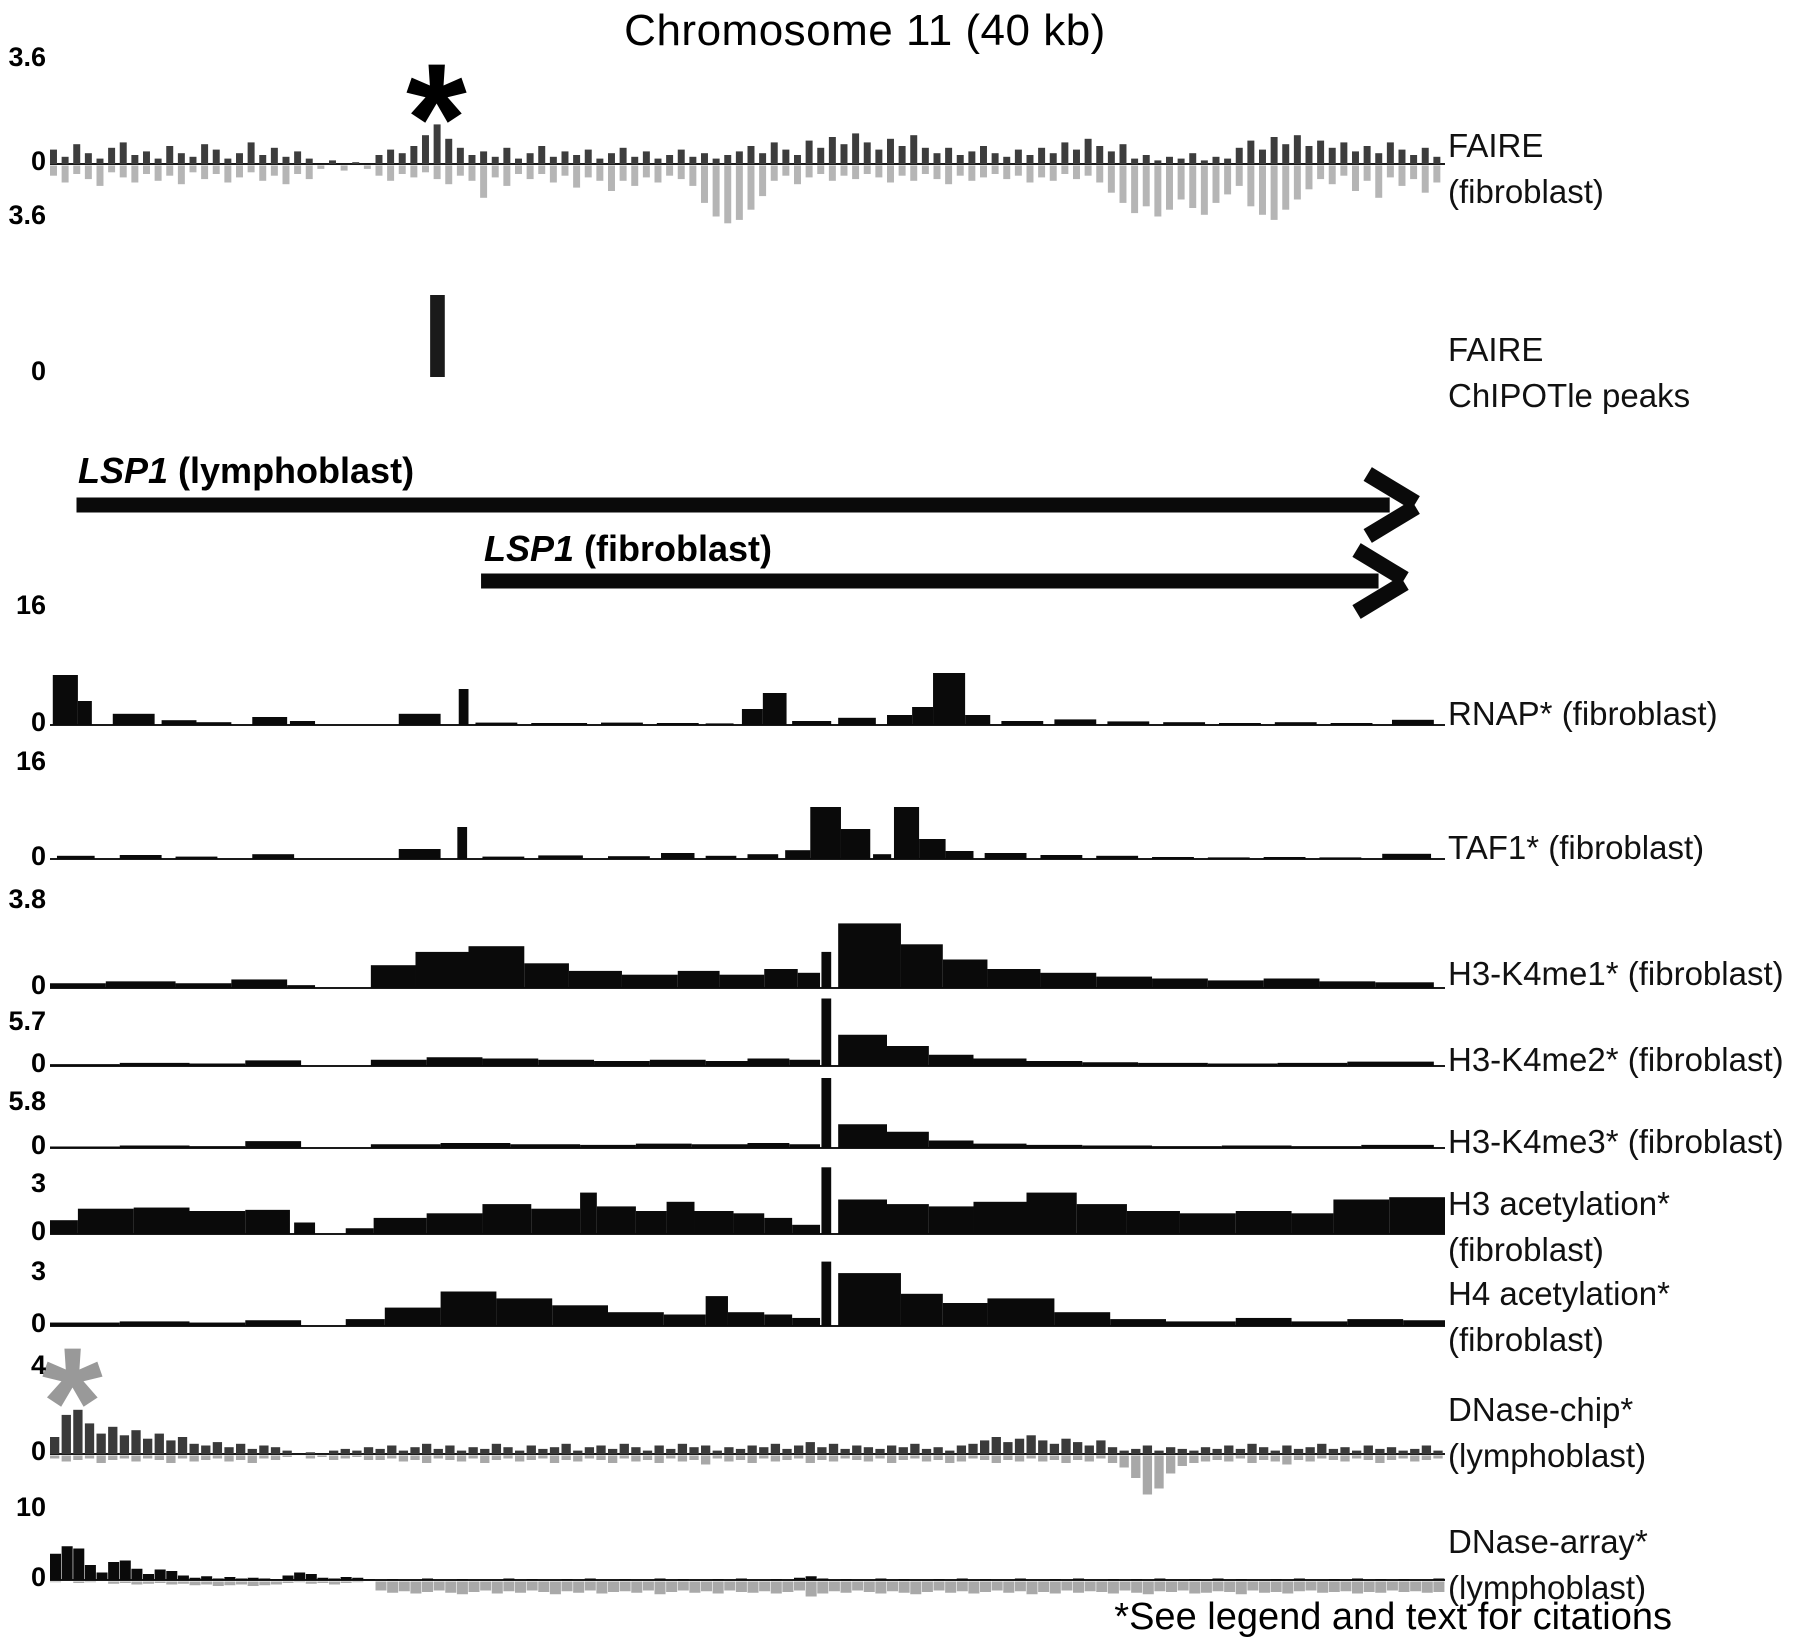 The height and width of the screenshot is (1644, 1800). What do you see at coordinates (38, 985) in the screenshot?
I see `h3k4me1-fibroblast-axis-zero: 0` at bounding box center [38, 985].